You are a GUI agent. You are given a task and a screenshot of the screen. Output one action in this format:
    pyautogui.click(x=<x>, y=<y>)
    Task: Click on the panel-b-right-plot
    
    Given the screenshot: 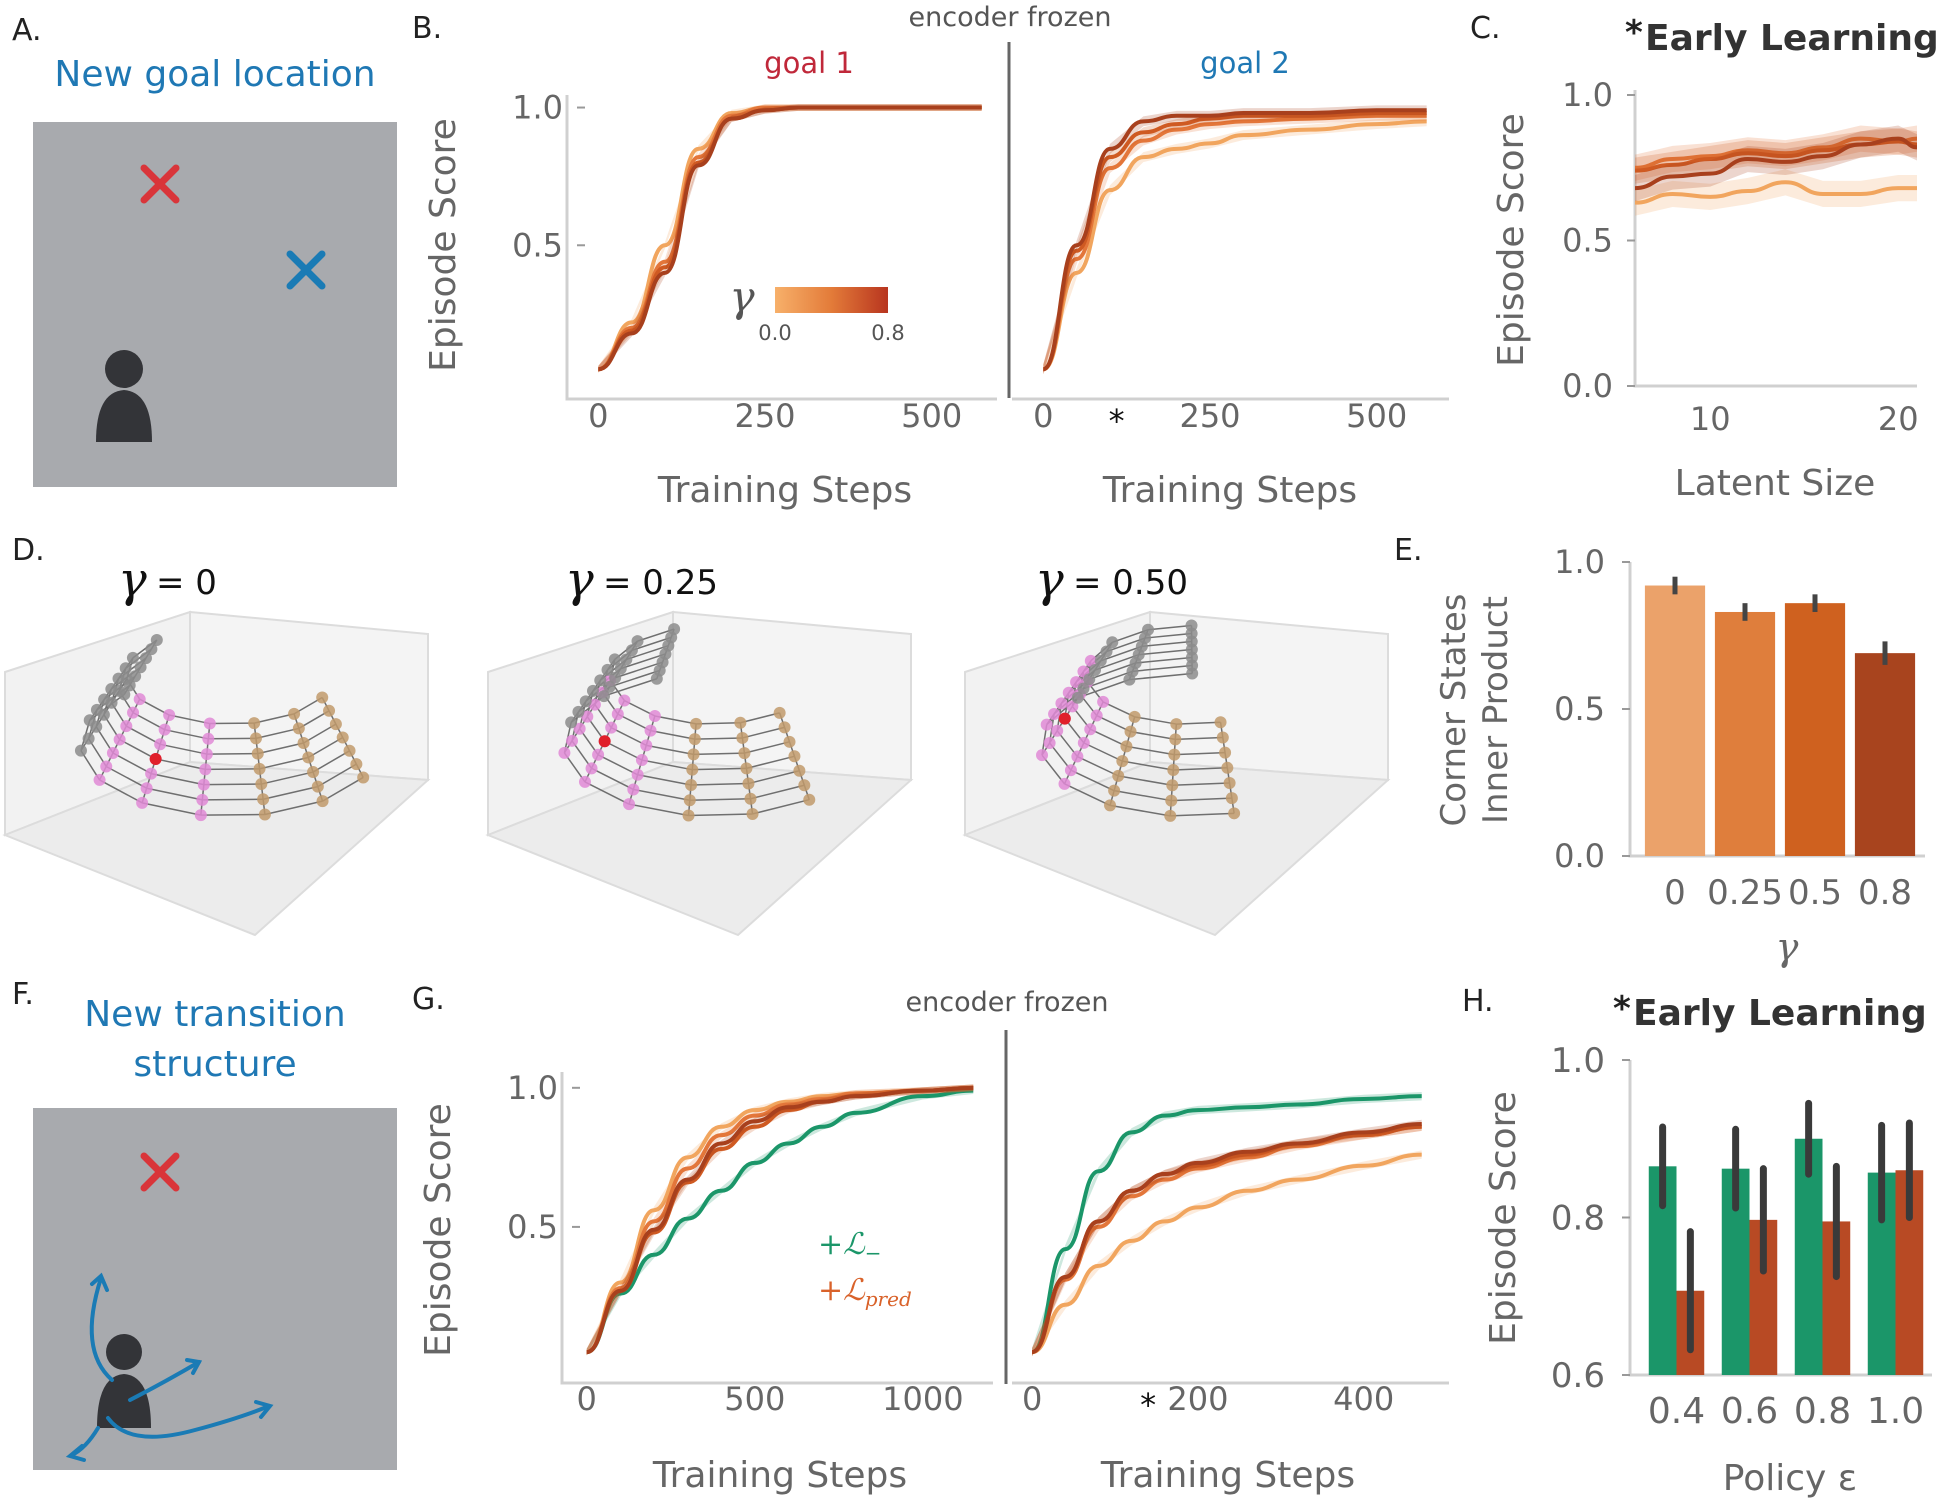 What is the action you would take?
    pyautogui.click(x=1234, y=240)
    